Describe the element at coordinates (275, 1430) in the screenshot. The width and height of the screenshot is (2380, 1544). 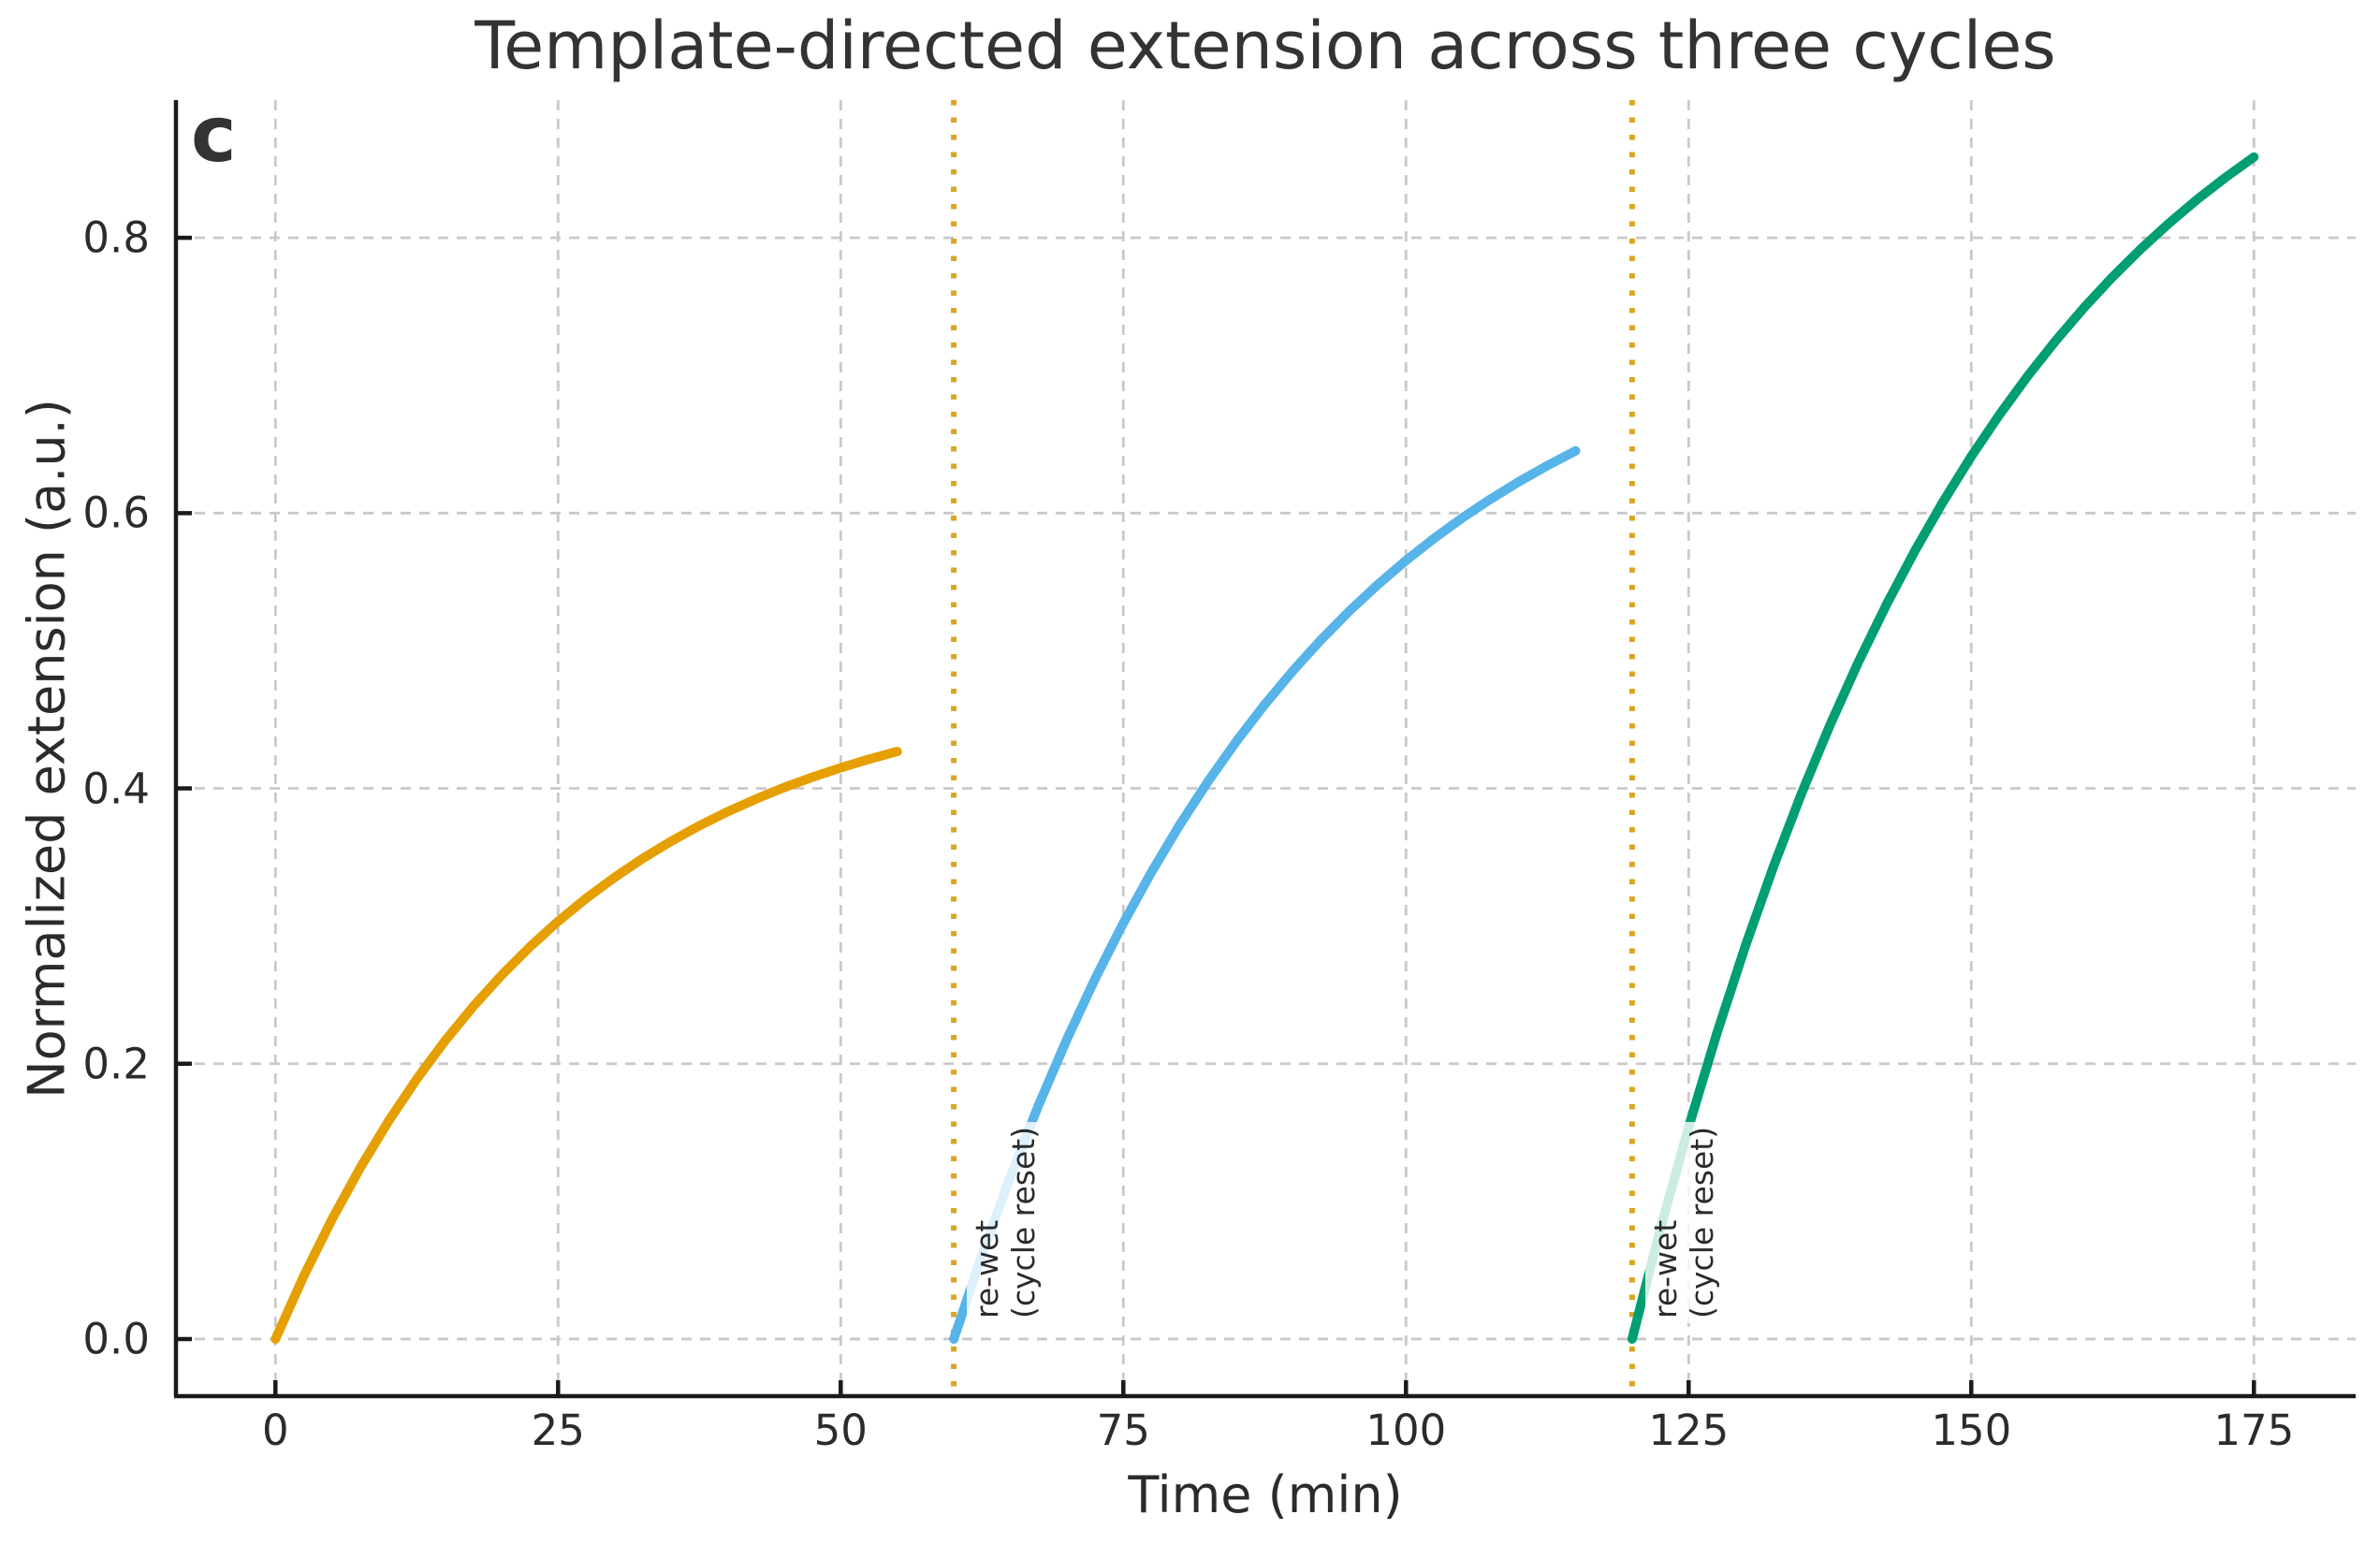
I see `x-tick-label: 0` at that location.